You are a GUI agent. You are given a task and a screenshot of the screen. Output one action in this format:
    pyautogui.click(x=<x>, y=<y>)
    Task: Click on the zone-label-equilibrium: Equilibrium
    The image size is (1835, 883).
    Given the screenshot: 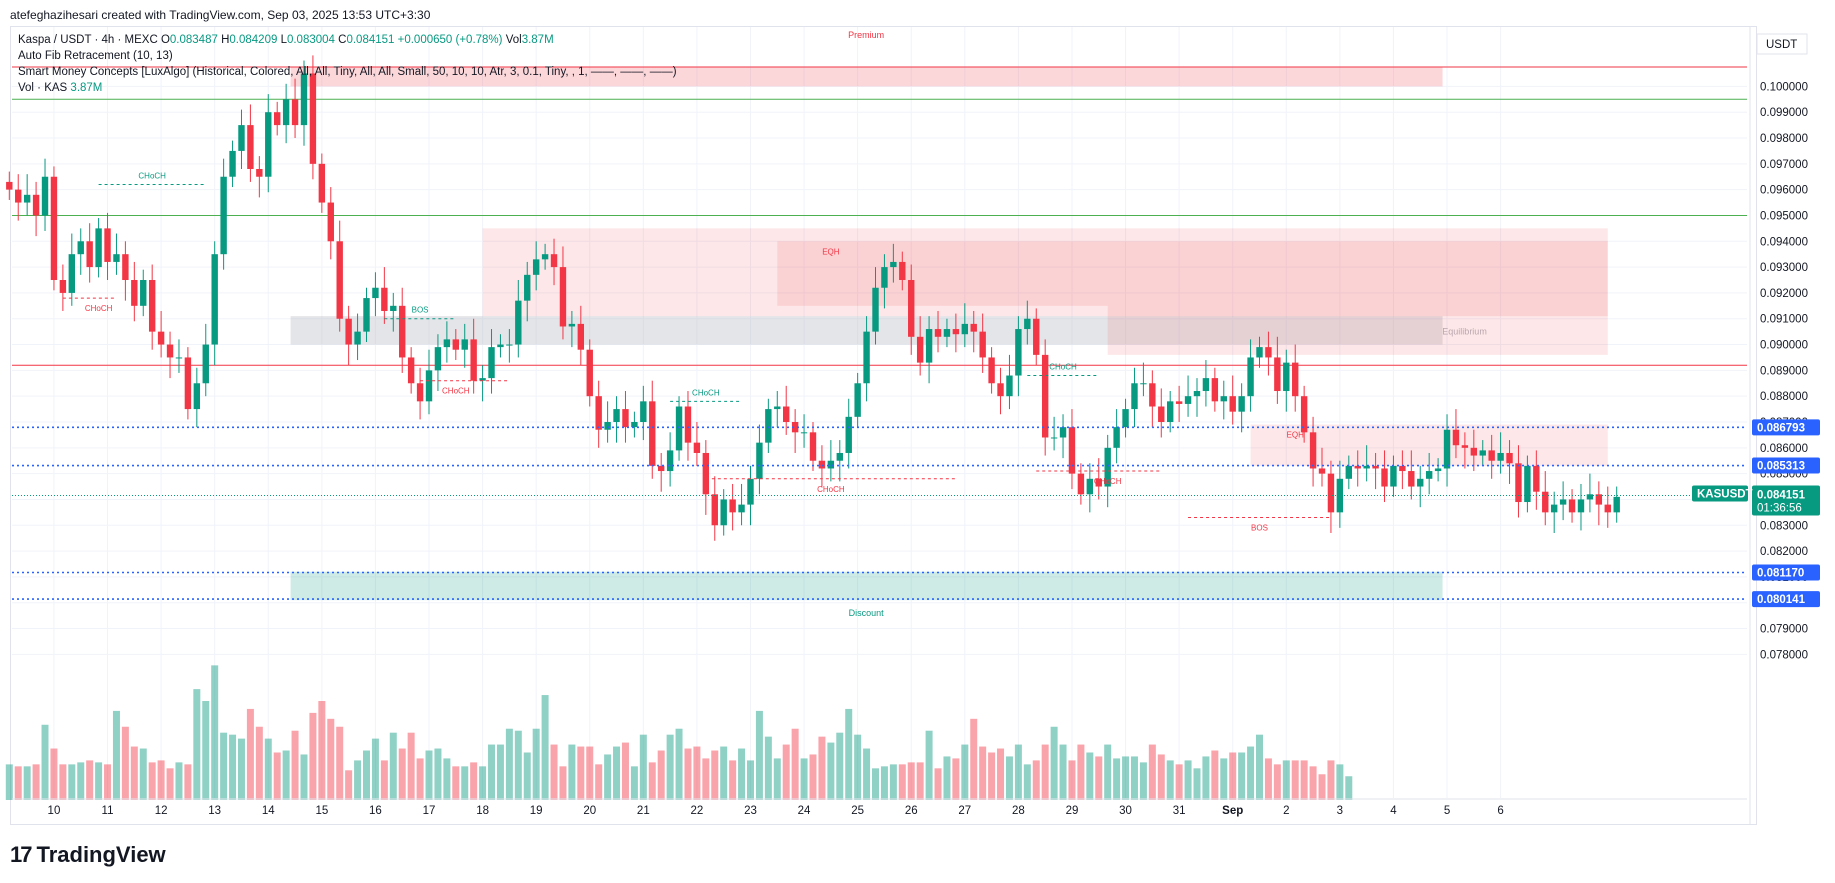 What is the action you would take?
    pyautogui.click(x=1464, y=331)
    